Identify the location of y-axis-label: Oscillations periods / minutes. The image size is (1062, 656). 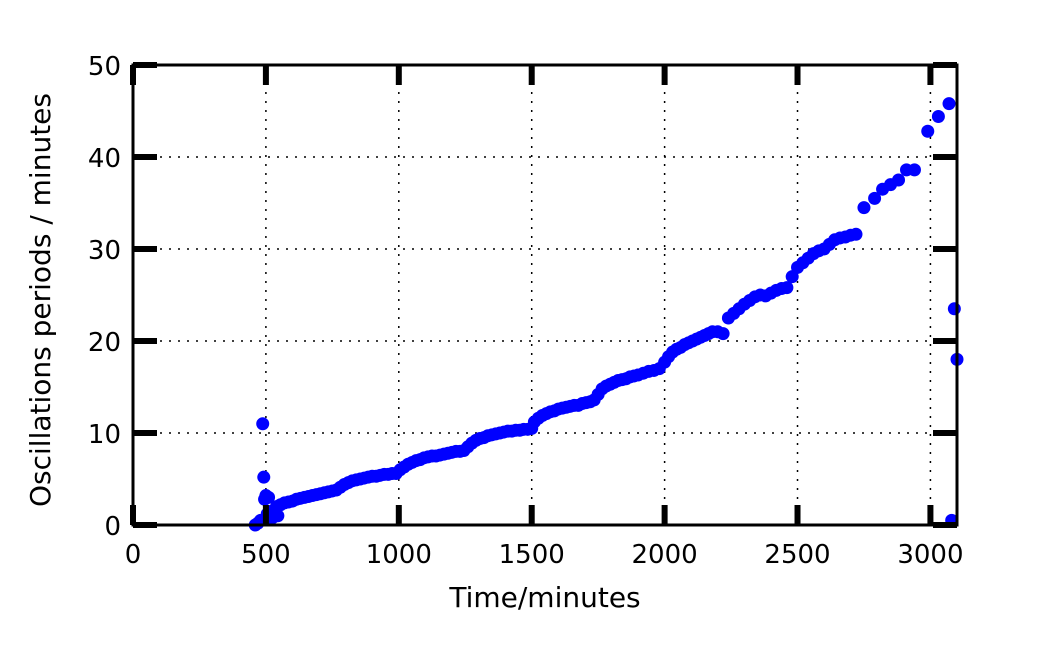
(40, 300).